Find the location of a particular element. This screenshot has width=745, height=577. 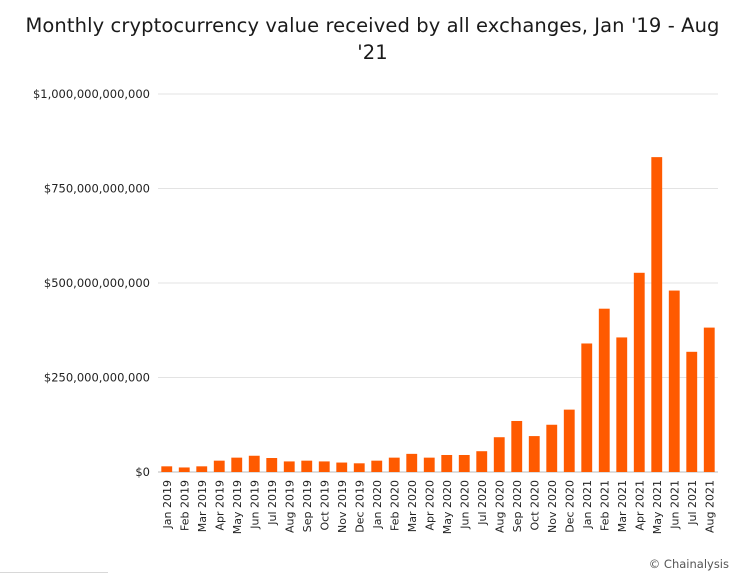

y-tick-label: $500,000,000,000 is located at coordinates (97, 283).